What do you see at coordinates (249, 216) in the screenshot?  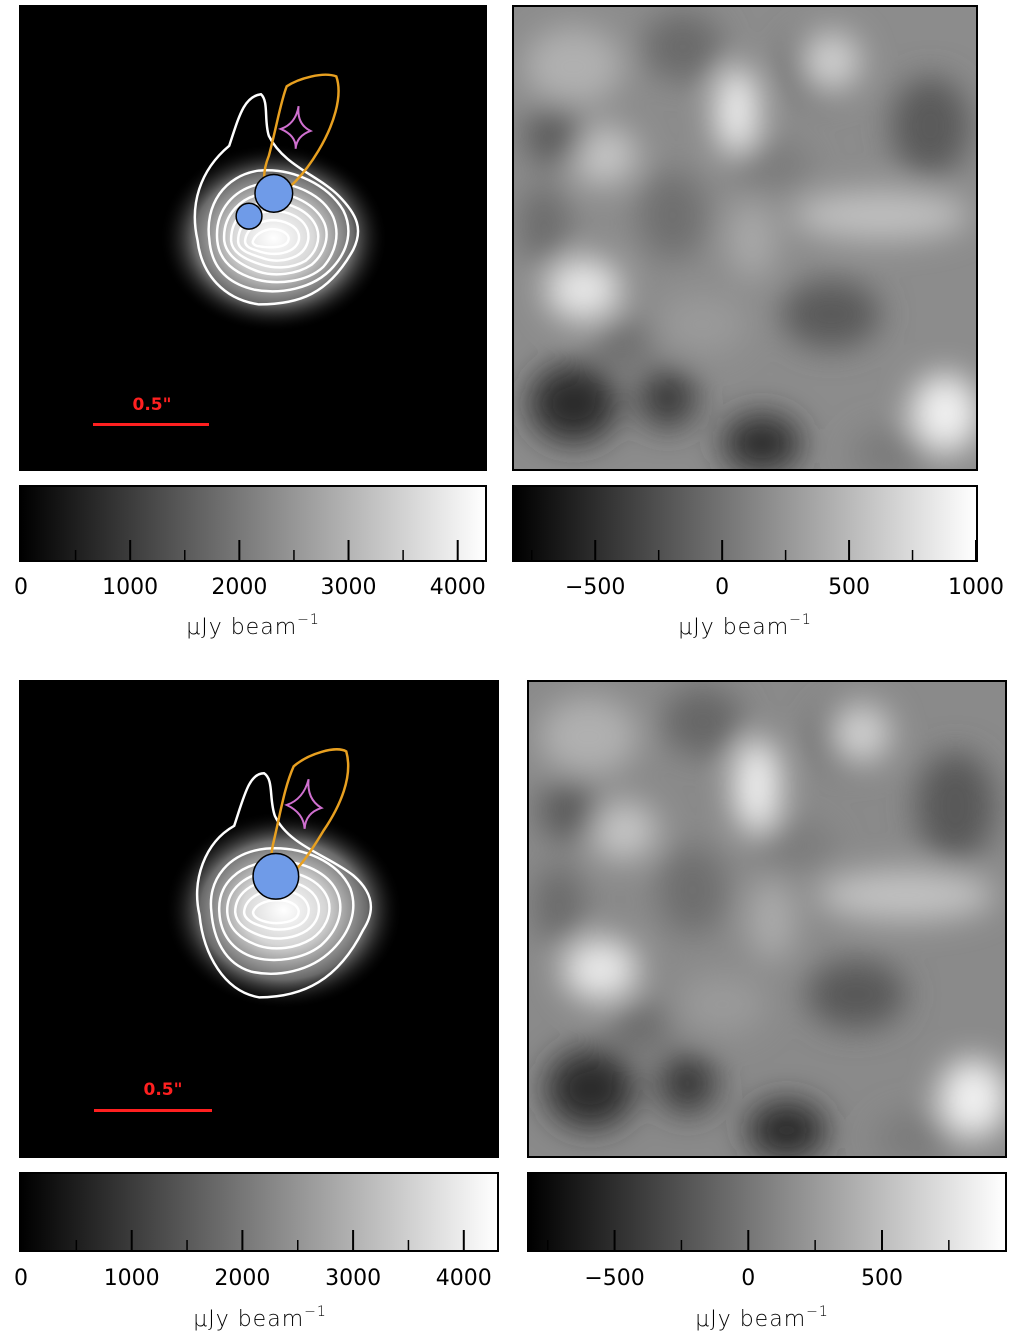 I see `source-component-b` at bounding box center [249, 216].